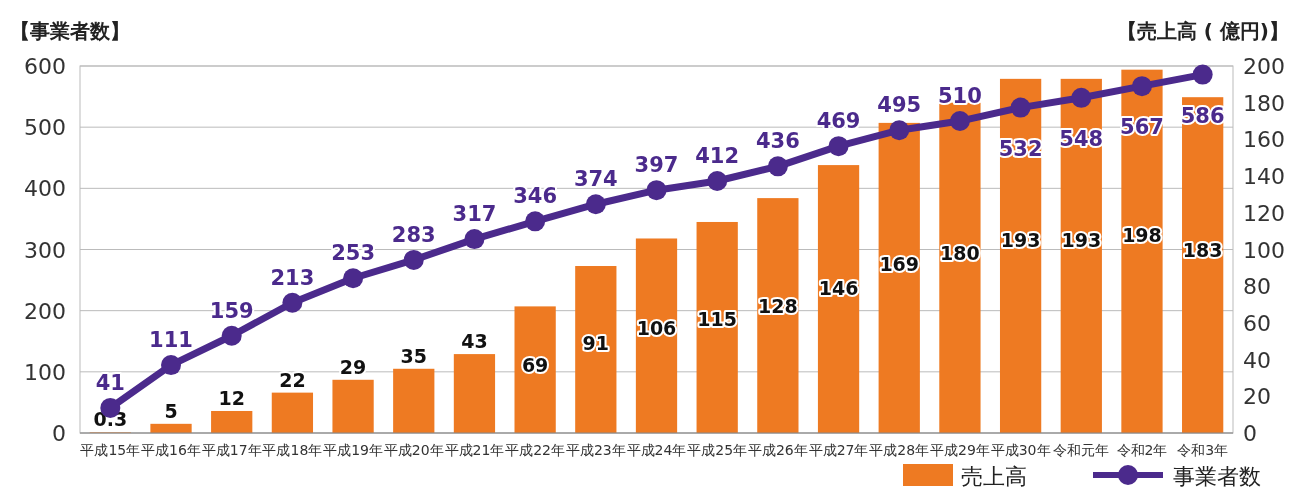  I want to click on x-tick-label: 平成23年, so click(595, 450).